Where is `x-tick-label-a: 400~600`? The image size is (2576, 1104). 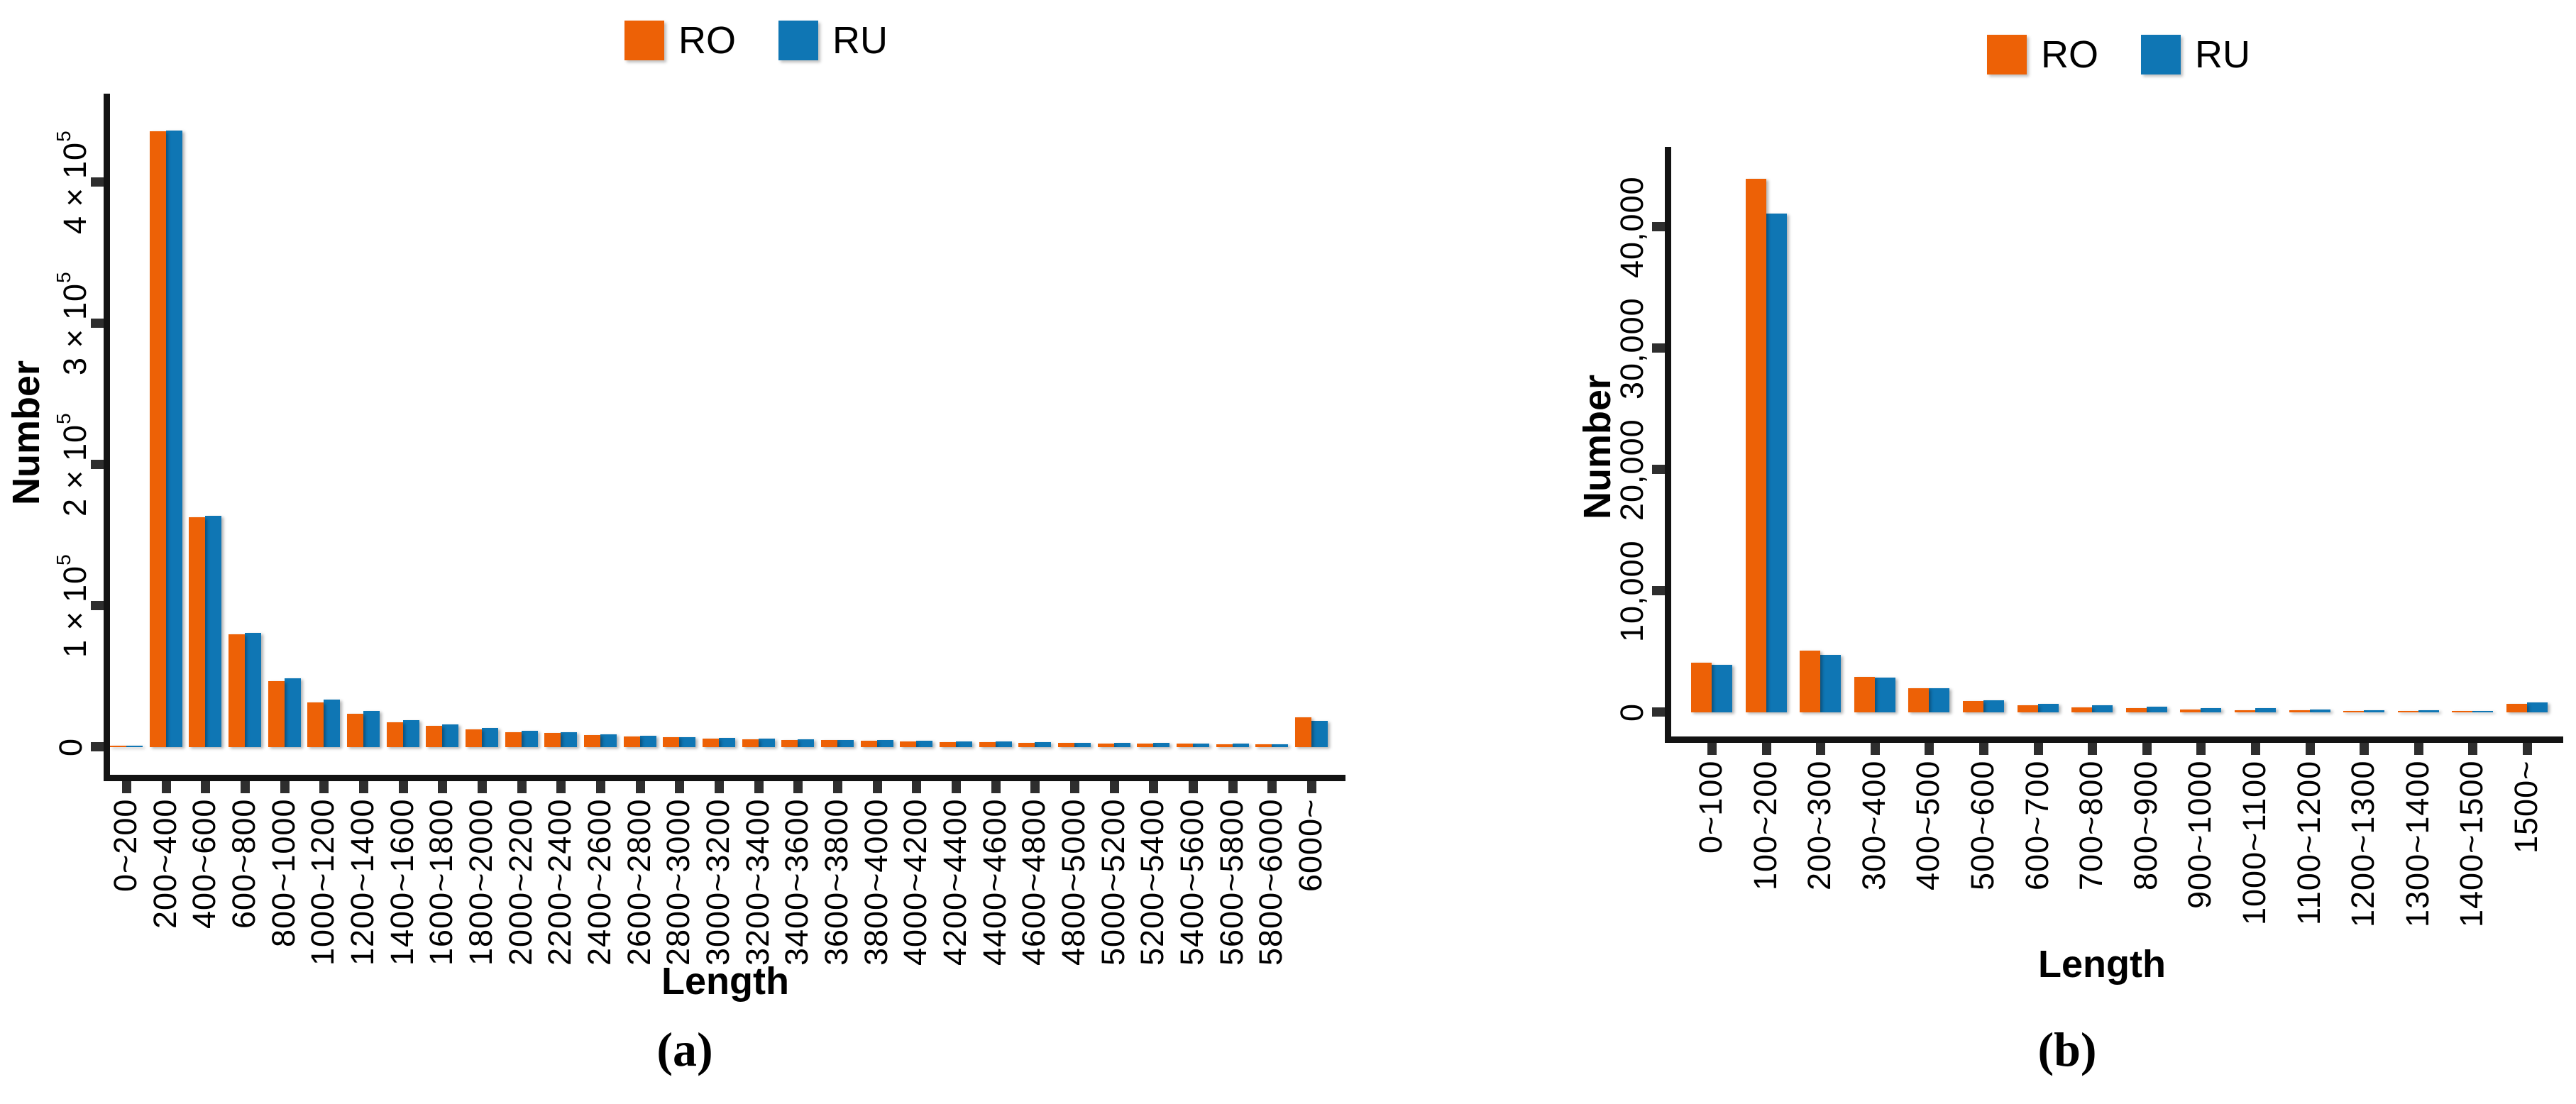 x-tick-label-a: 400~600 is located at coordinates (204, 864).